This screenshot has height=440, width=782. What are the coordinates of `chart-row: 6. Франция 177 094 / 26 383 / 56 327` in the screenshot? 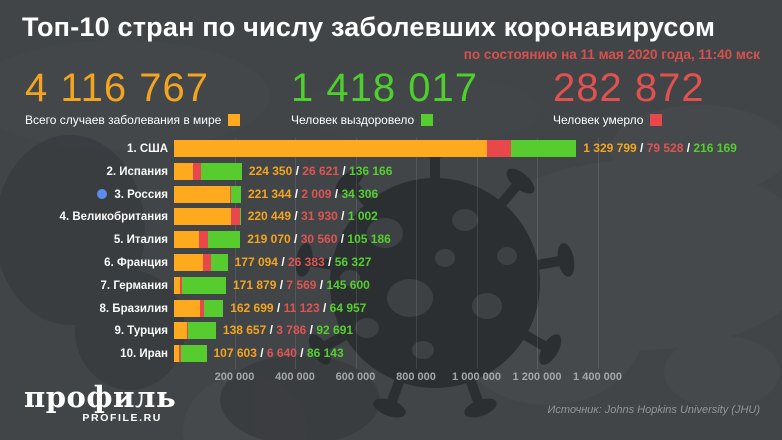 It's located at (391, 265).